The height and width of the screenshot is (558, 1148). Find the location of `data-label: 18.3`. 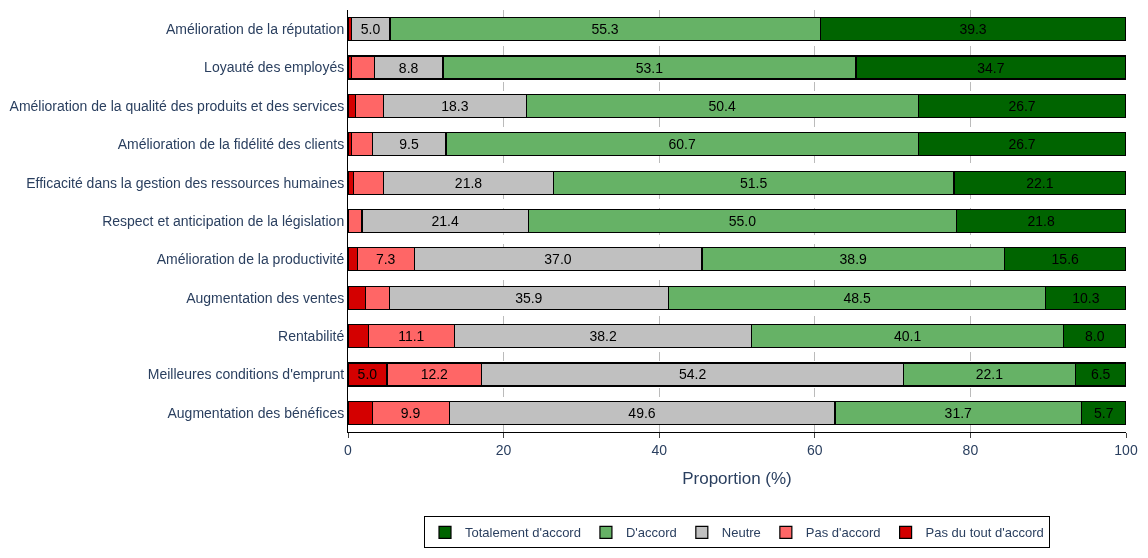

data-label: 18.3 is located at coordinates (455, 105).